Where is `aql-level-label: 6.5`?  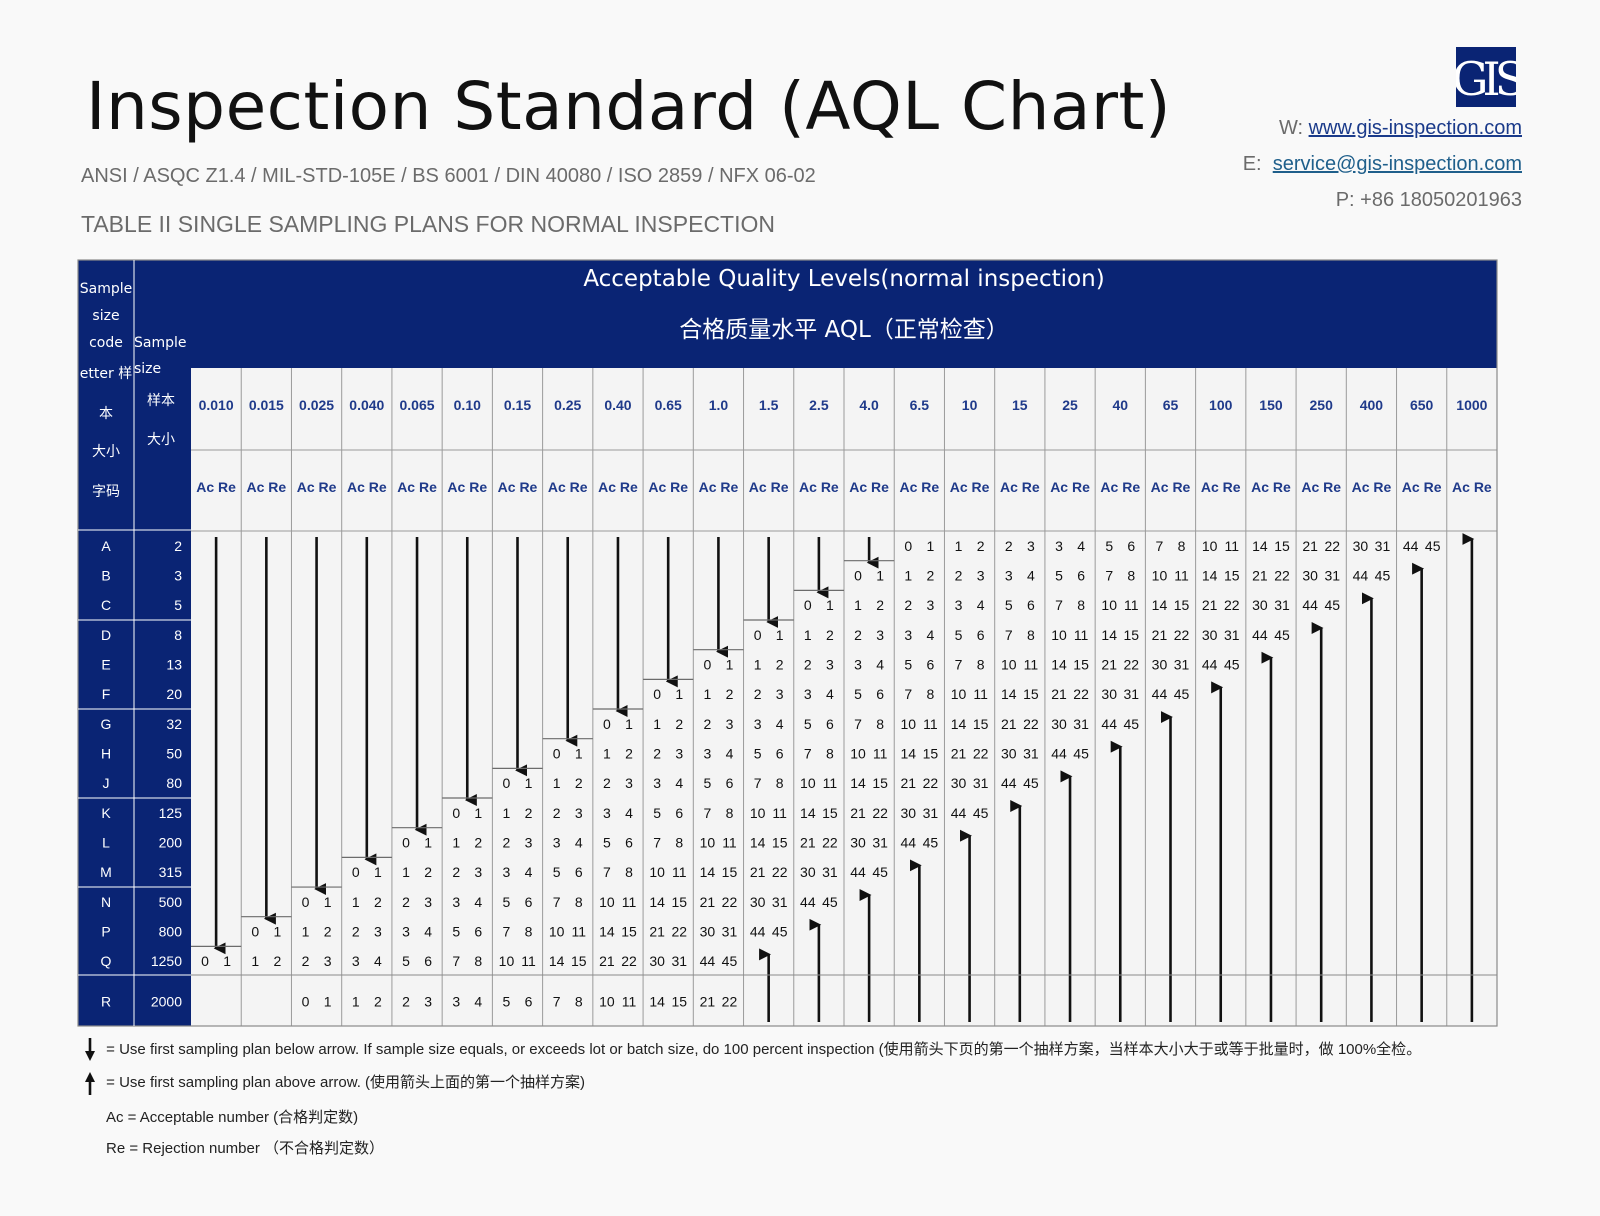
aql-level-label: 6.5 is located at coordinates (920, 405).